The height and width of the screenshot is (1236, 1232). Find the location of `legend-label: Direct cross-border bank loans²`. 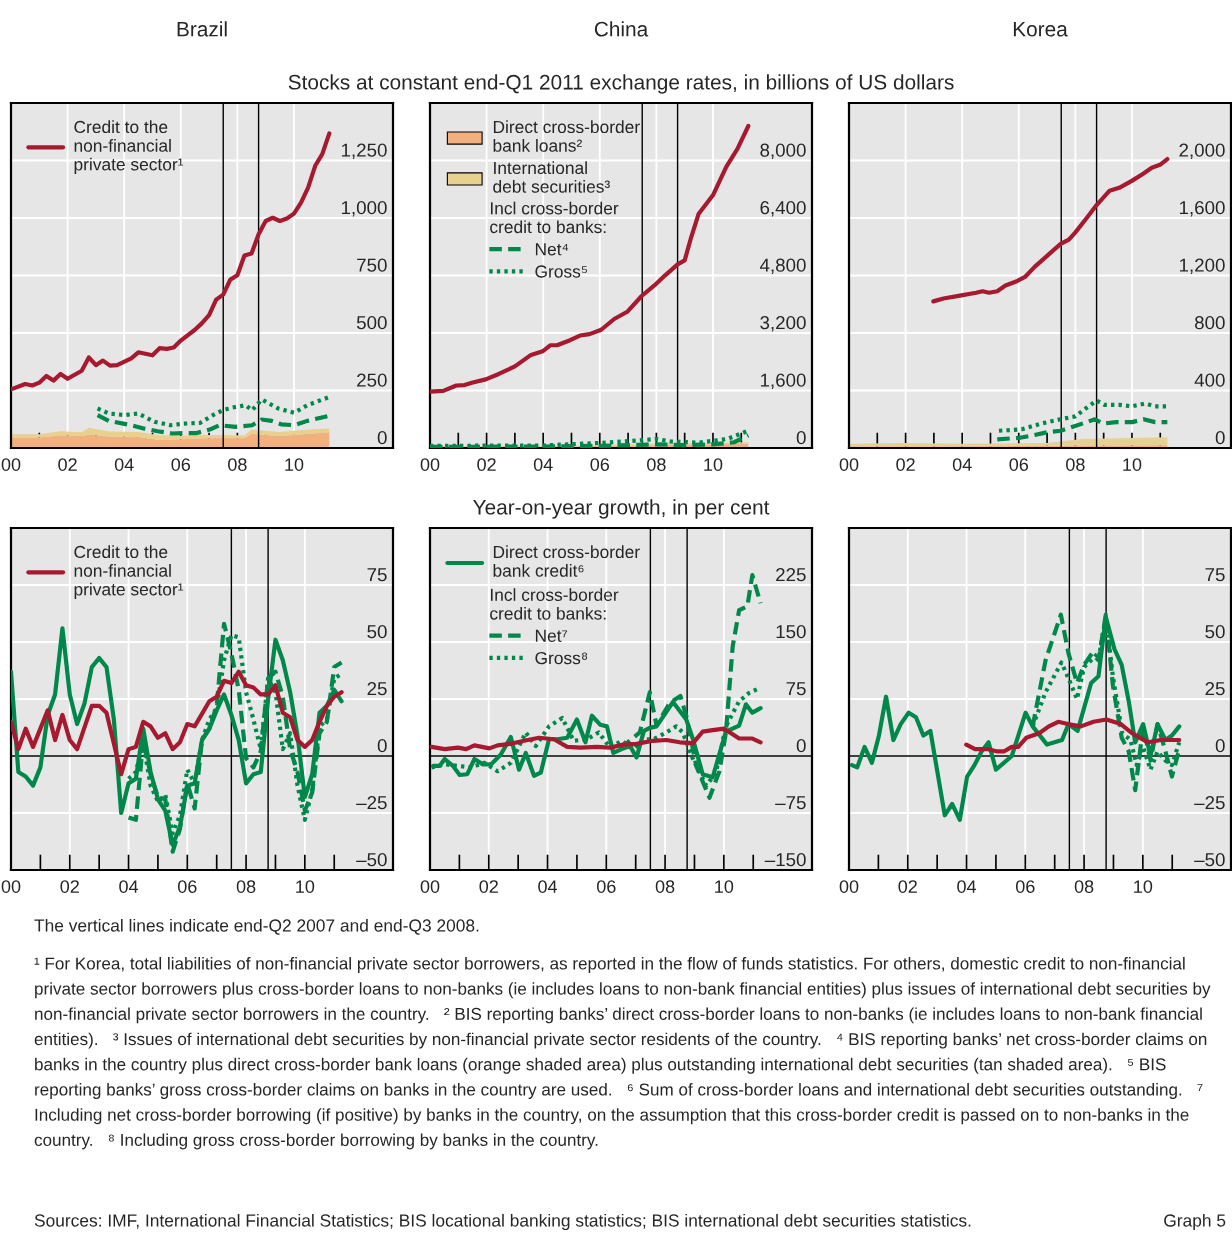

legend-label: Direct cross-border bank loans² is located at coordinates (566, 136).